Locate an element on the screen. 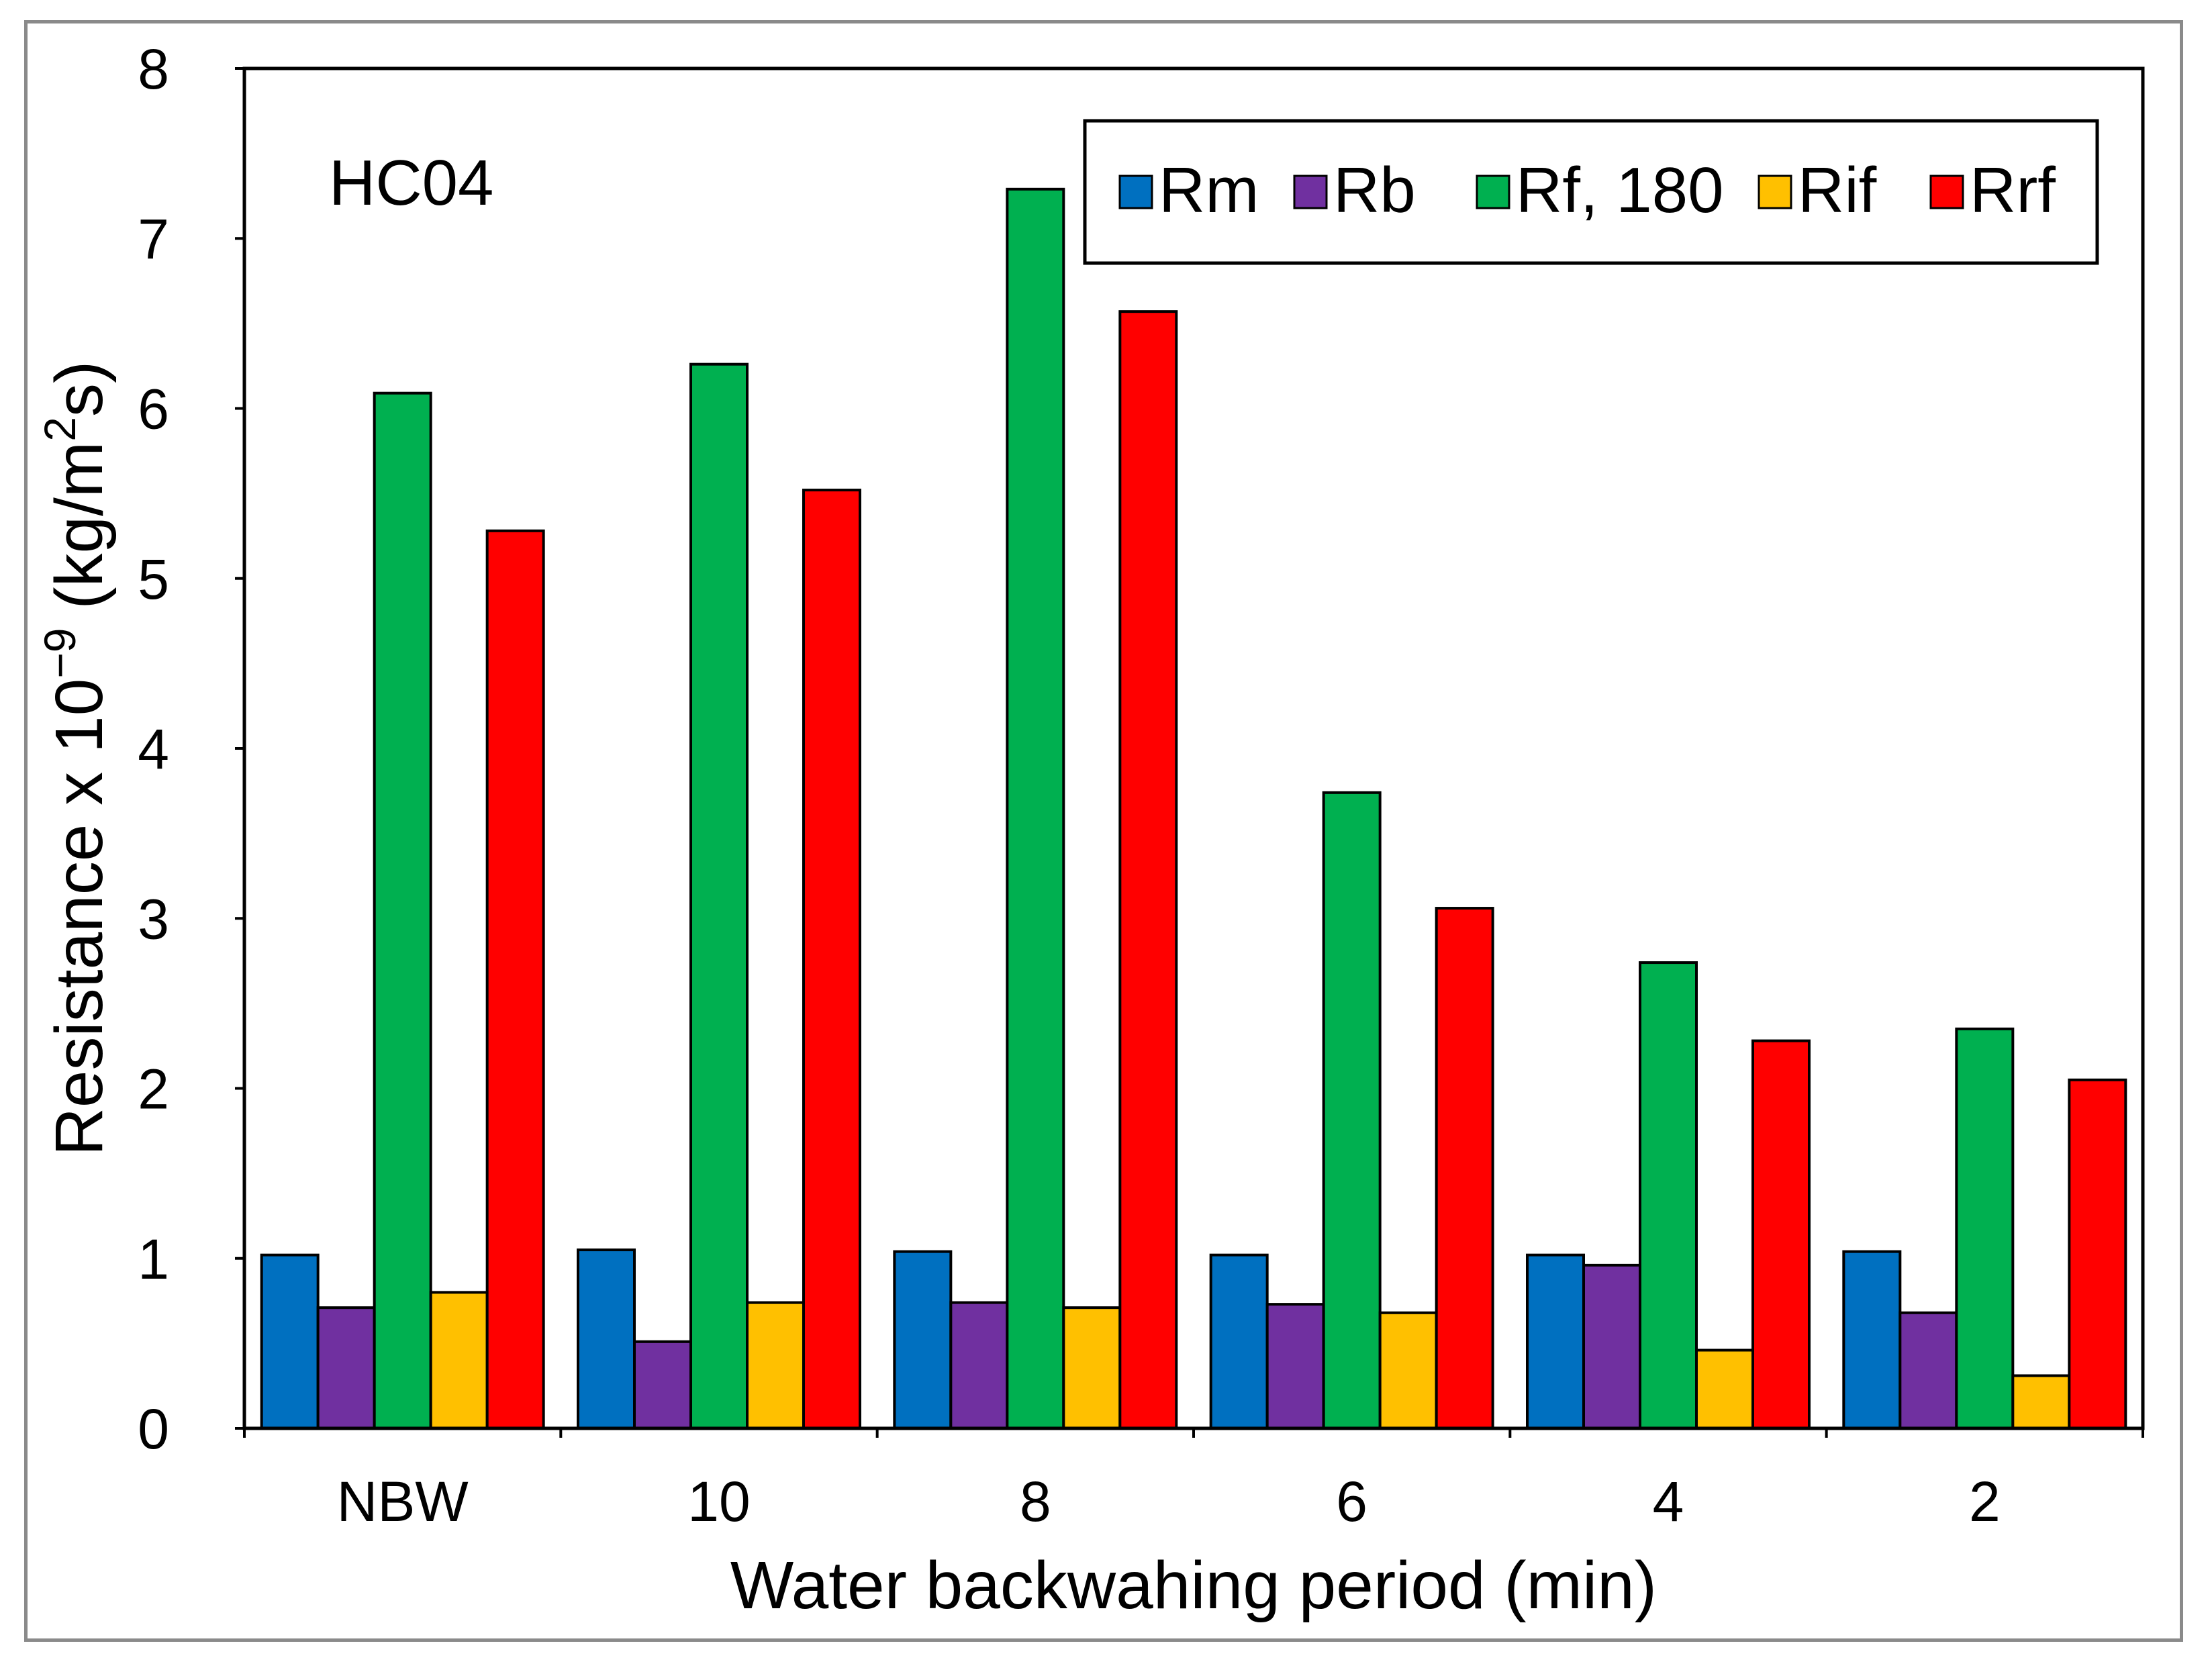 Image resolution: width=2212 pixels, height=1670 pixels. x-tick-label: 8 is located at coordinates (1035, 1502).